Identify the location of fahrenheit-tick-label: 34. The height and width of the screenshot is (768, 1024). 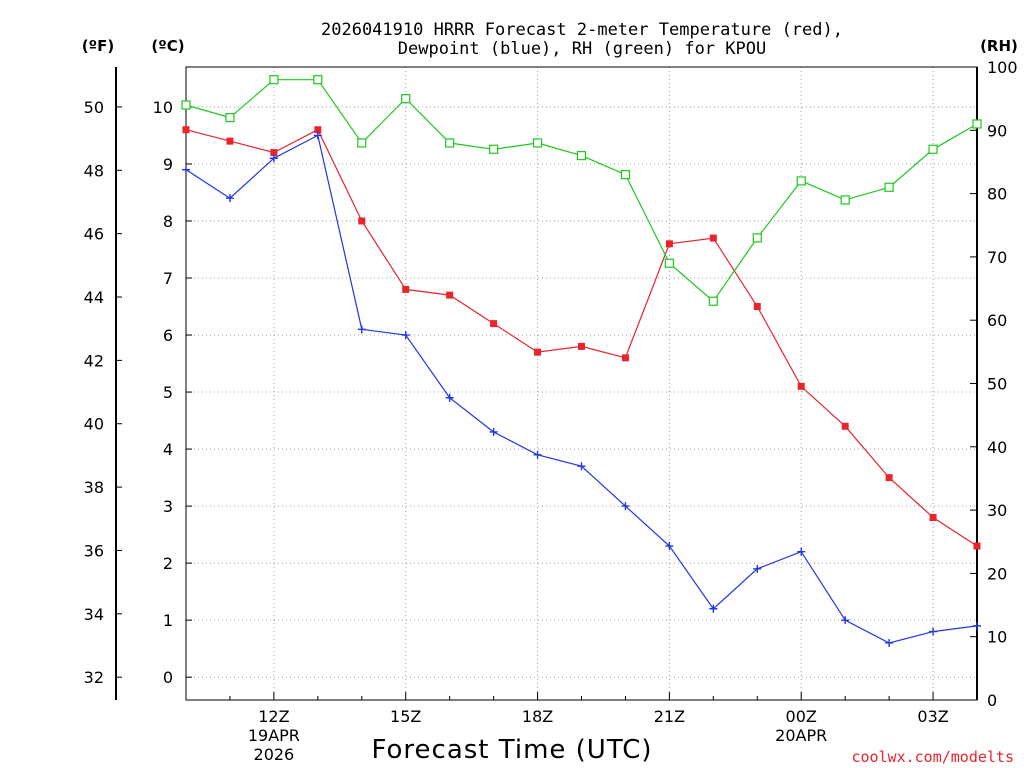
(94, 614).